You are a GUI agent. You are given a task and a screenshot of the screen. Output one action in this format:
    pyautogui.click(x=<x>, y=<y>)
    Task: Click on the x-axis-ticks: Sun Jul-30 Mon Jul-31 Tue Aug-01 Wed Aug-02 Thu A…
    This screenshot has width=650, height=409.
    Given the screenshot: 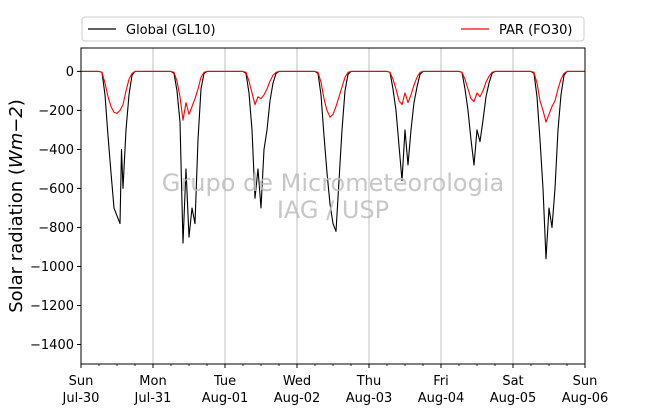 What is the action you would take?
    pyautogui.click(x=335, y=385)
    